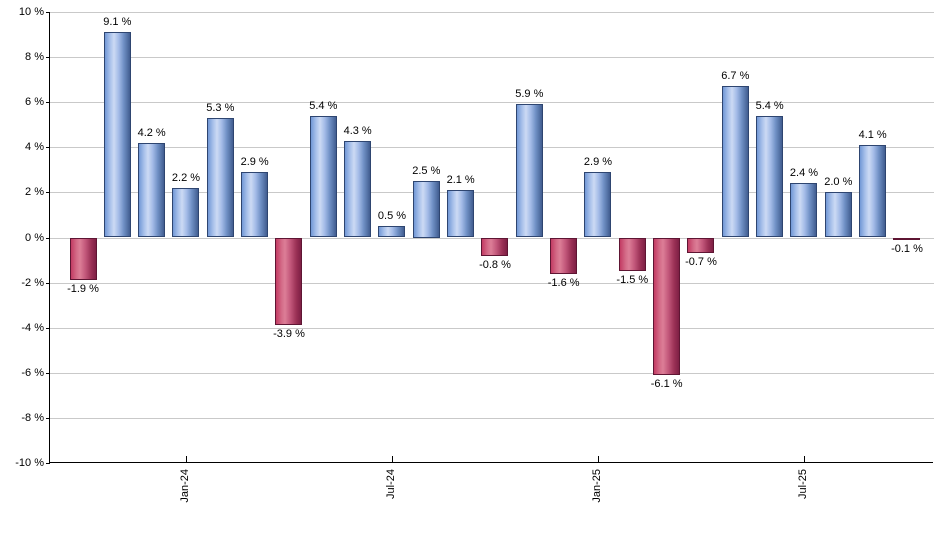 The image size is (940, 550). What do you see at coordinates (460, 180) in the screenshot?
I see `bar-value-label: 2.1 %` at bounding box center [460, 180].